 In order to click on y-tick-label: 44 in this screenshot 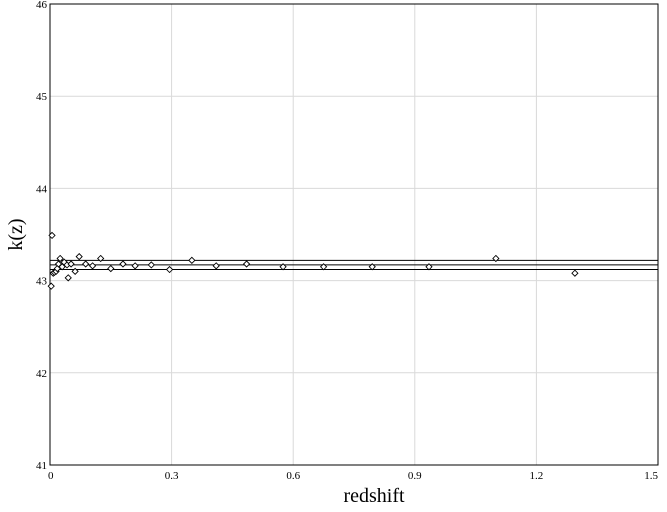, I will do `click(42, 189)`.